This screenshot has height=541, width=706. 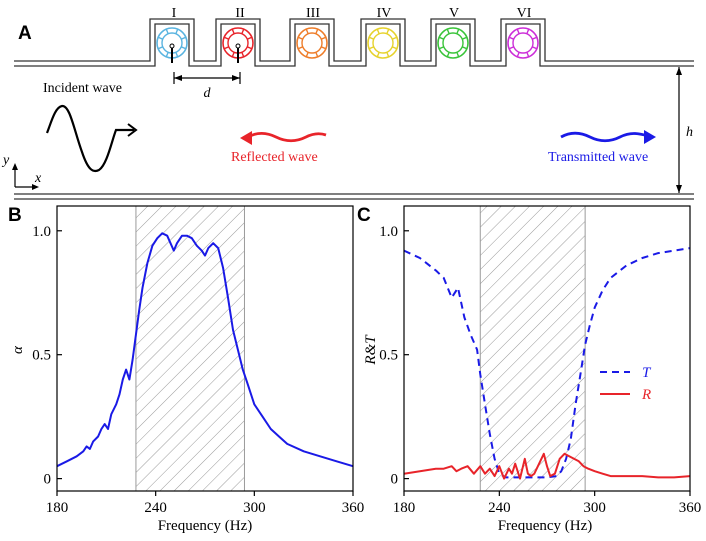 I want to click on chart-c-ytick-label: 0, so click(x=395, y=480).